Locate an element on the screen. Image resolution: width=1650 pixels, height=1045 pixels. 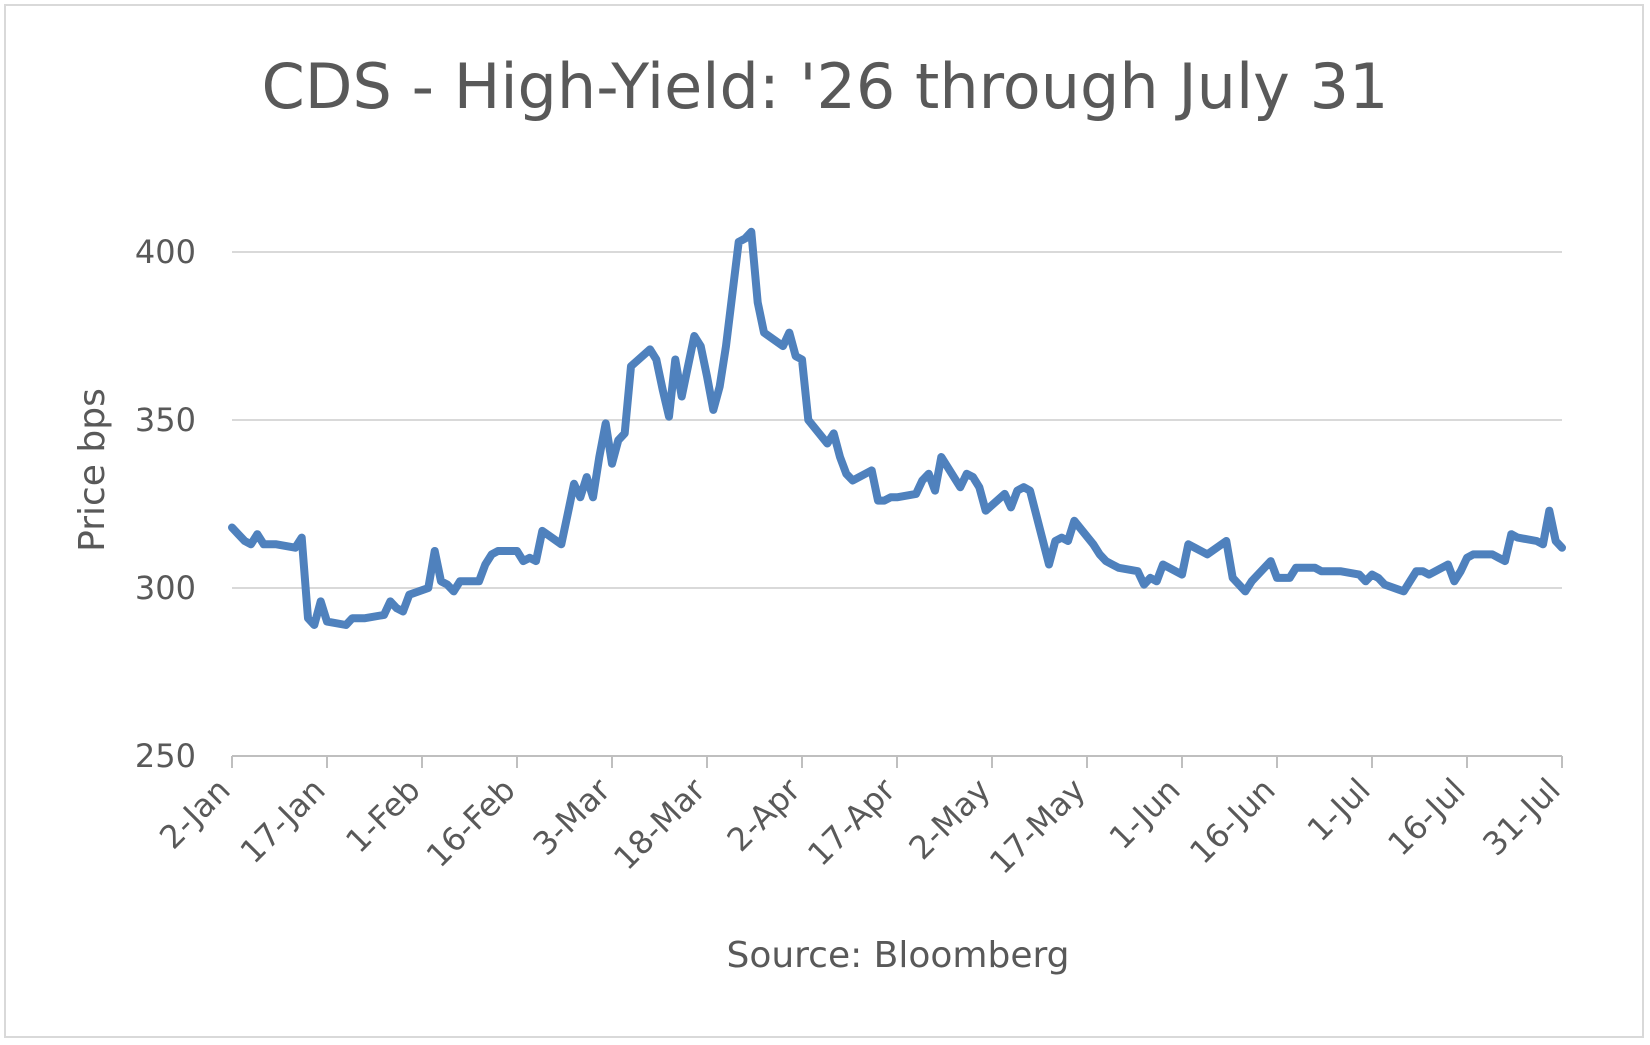
x-tick-label: 1-Feb is located at coordinates (382, 815).